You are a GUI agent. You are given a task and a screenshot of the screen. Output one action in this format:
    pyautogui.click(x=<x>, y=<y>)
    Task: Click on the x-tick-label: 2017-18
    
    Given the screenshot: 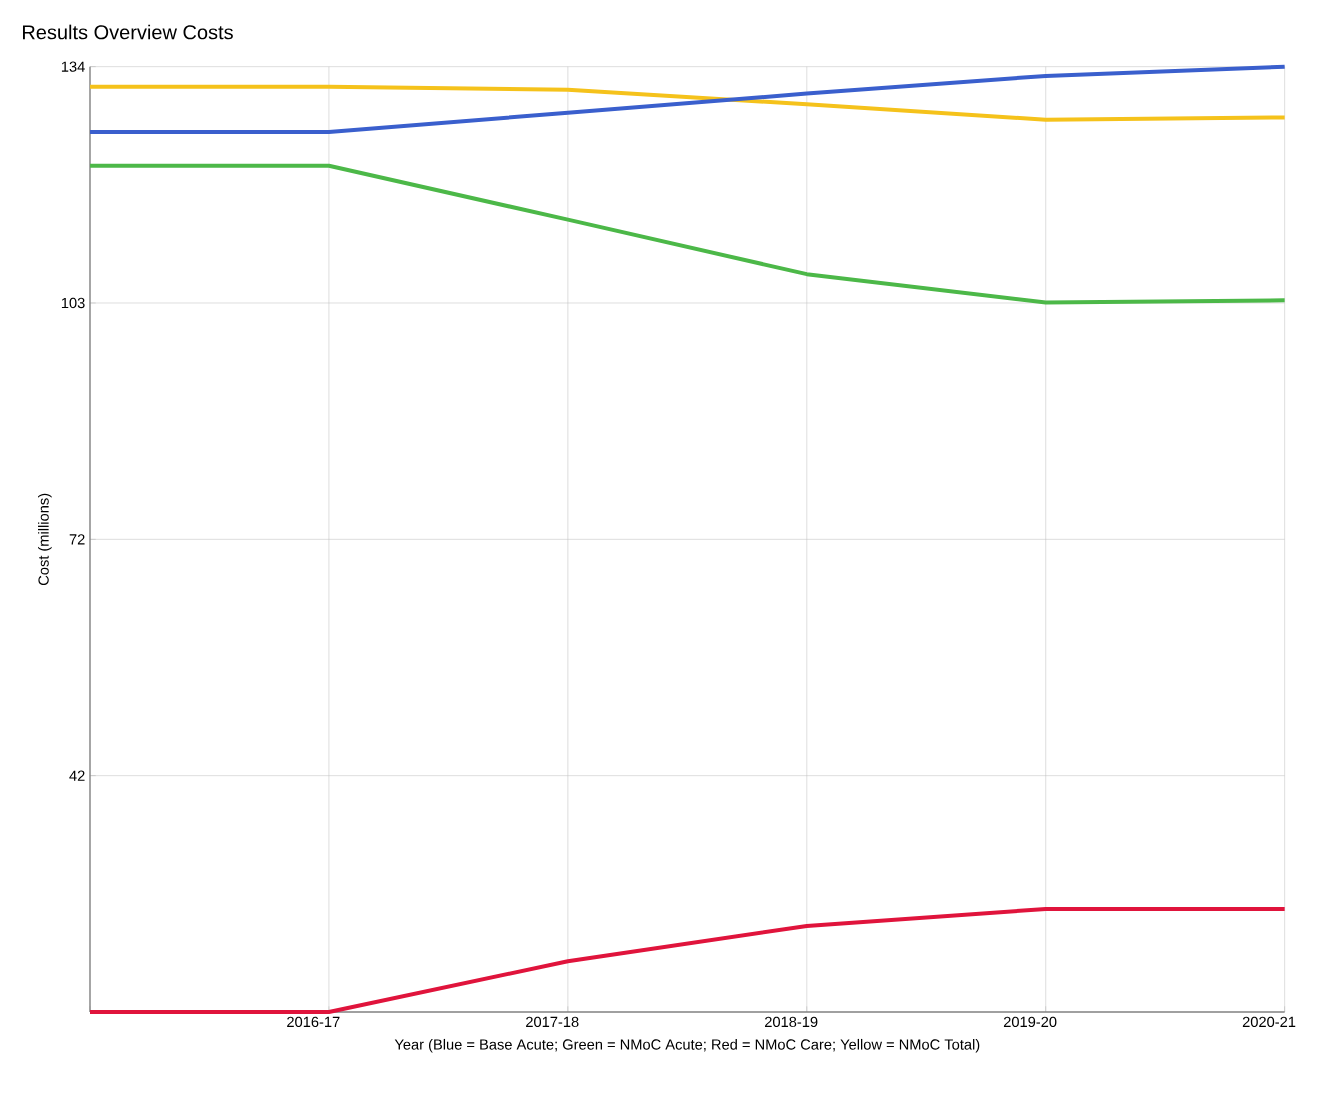 What is the action you would take?
    pyautogui.click(x=552, y=1022)
    